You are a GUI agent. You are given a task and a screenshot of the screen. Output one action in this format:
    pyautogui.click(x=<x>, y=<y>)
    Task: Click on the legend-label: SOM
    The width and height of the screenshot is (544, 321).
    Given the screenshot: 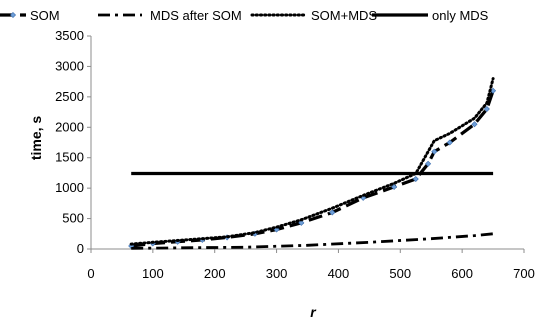 What is the action you would take?
    pyautogui.click(x=45, y=15)
    